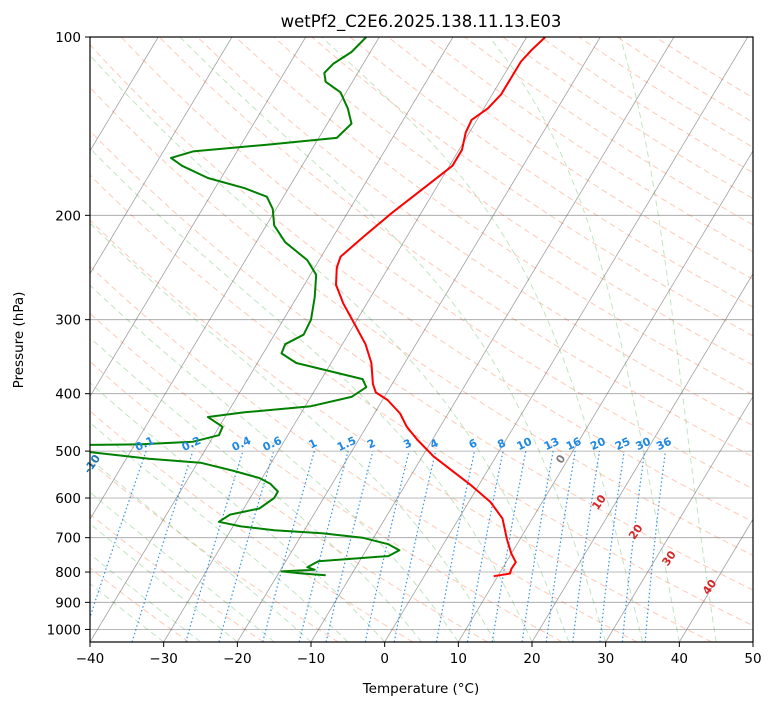 The image size is (775, 712). I want to click on y-tick-label: 700, so click(68, 539).